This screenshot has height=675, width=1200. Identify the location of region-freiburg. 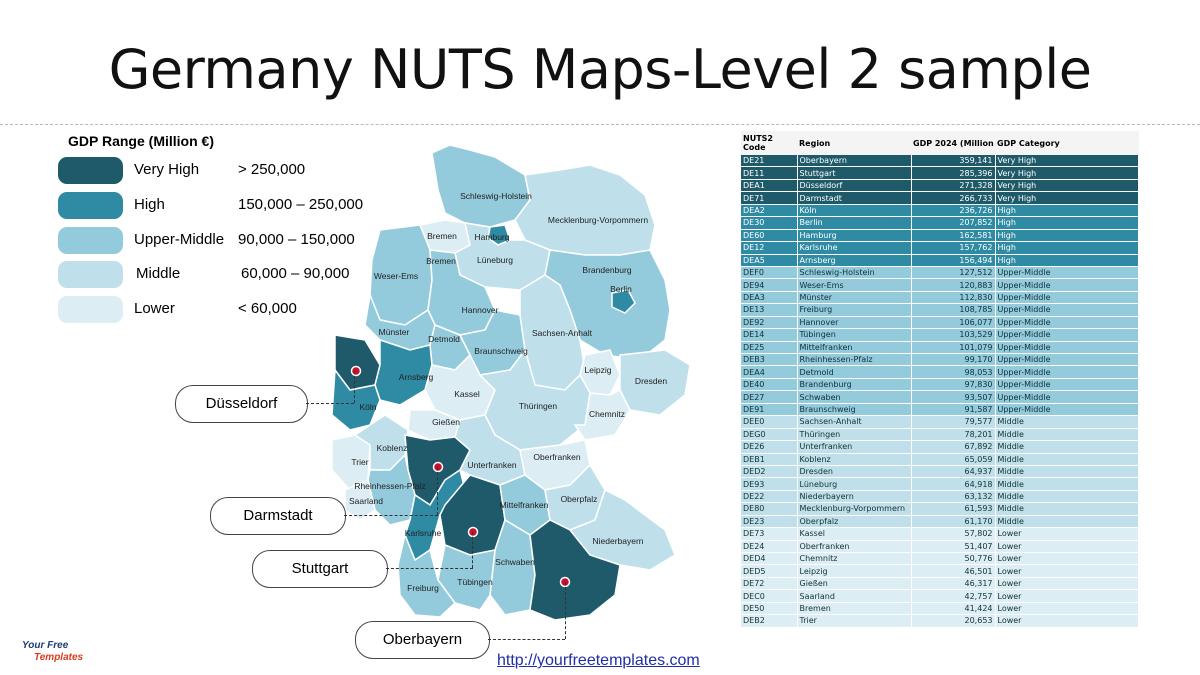
(427, 575).